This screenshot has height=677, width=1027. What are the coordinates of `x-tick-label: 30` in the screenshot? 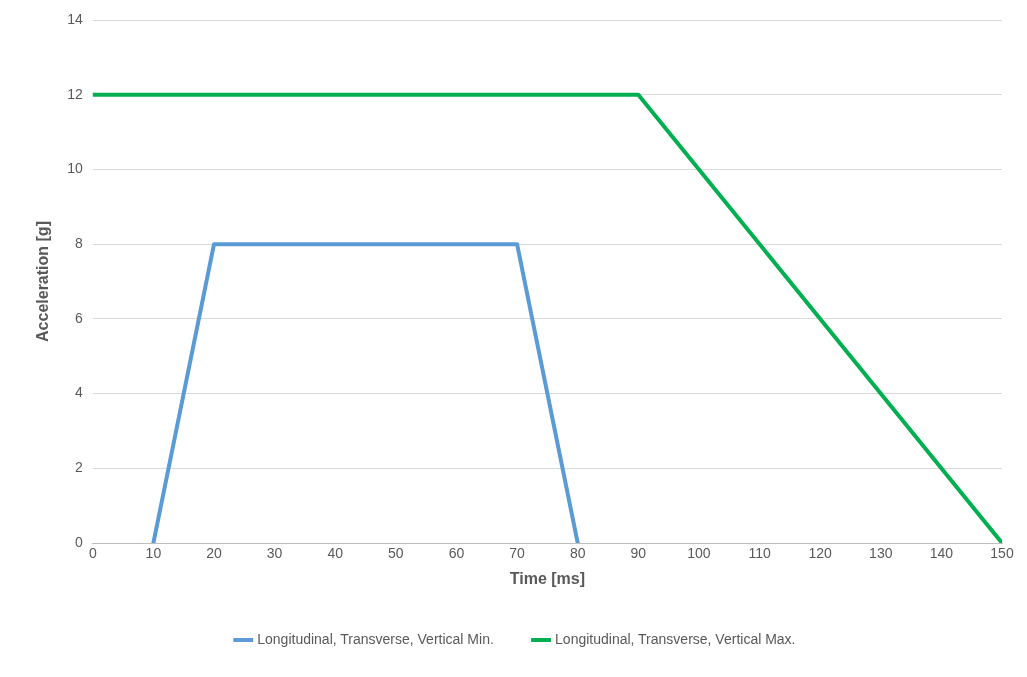 It's located at (274, 553).